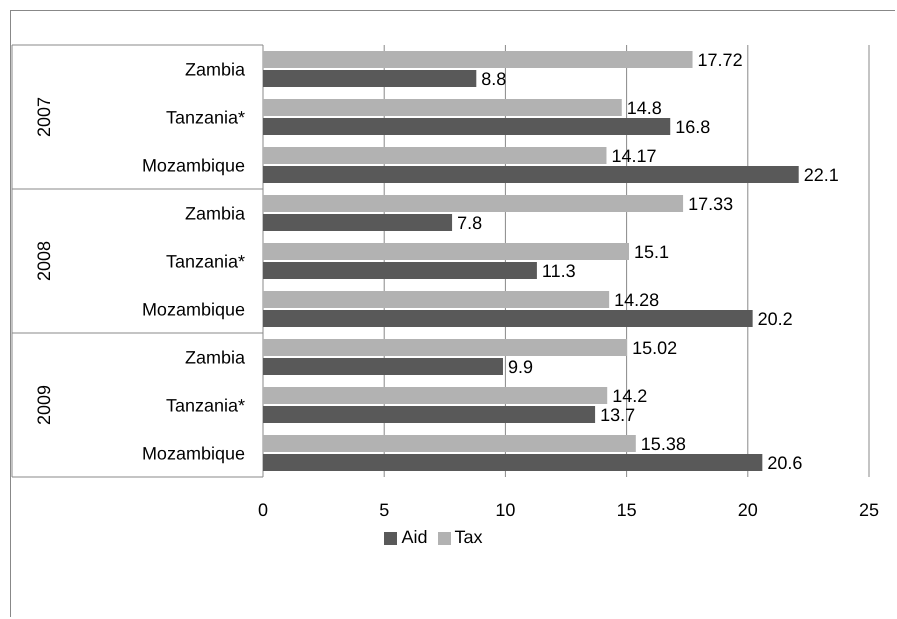 The width and height of the screenshot is (897, 619). I want to click on data-label: 17.72, so click(720, 60).